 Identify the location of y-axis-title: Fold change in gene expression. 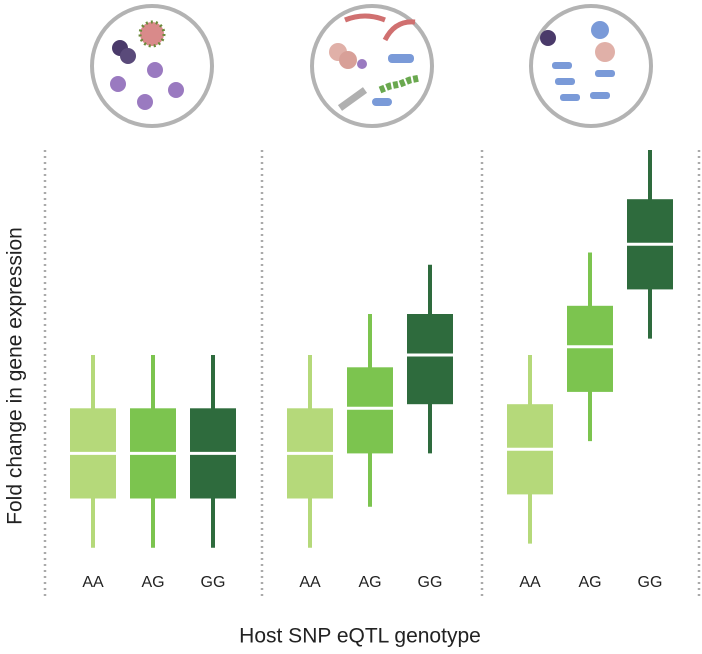
(15, 376).